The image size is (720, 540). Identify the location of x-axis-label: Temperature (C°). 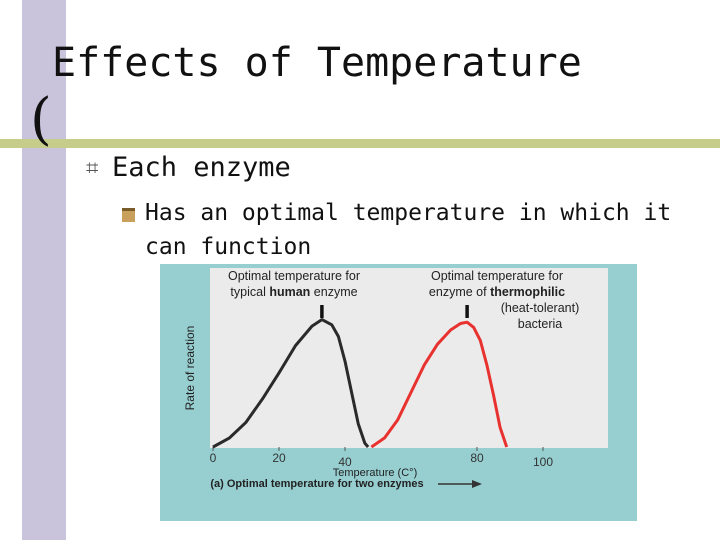
(375, 473).